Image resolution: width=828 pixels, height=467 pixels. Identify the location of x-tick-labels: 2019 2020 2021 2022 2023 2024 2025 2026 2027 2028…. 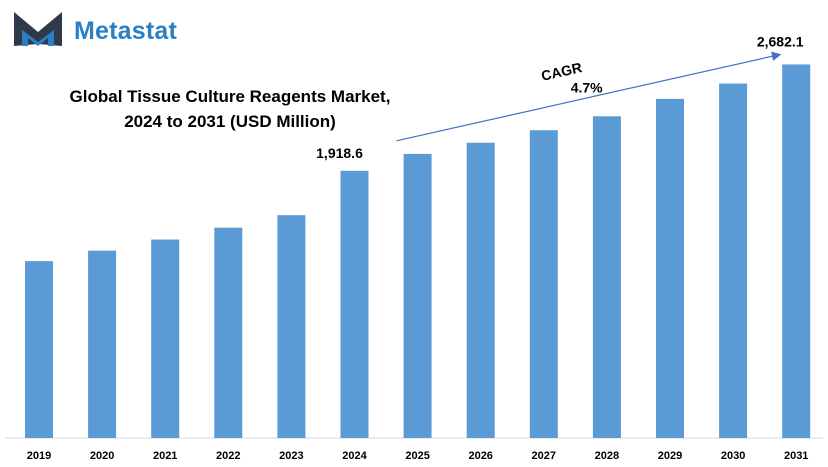
(418, 456).